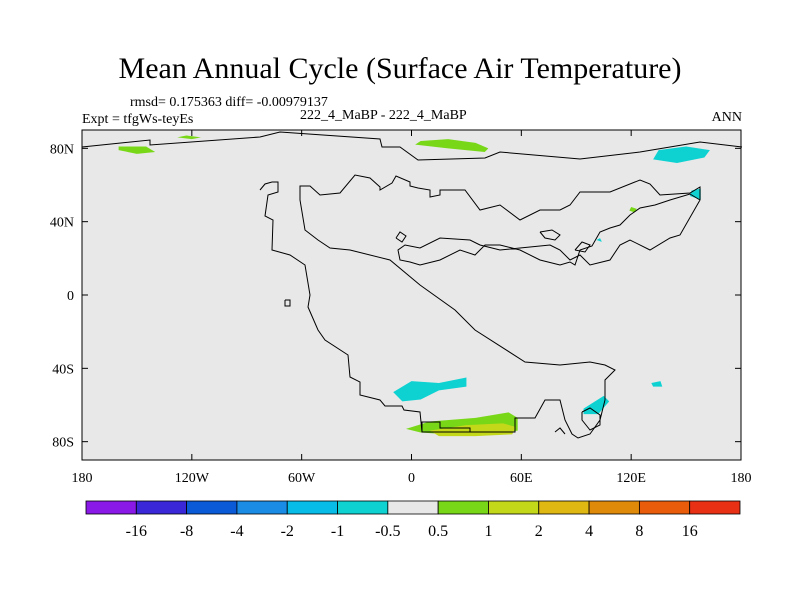 The width and height of the screenshot is (800, 600). What do you see at coordinates (62, 223) in the screenshot?
I see `y-tick-label: 40N` at bounding box center [62, 223].